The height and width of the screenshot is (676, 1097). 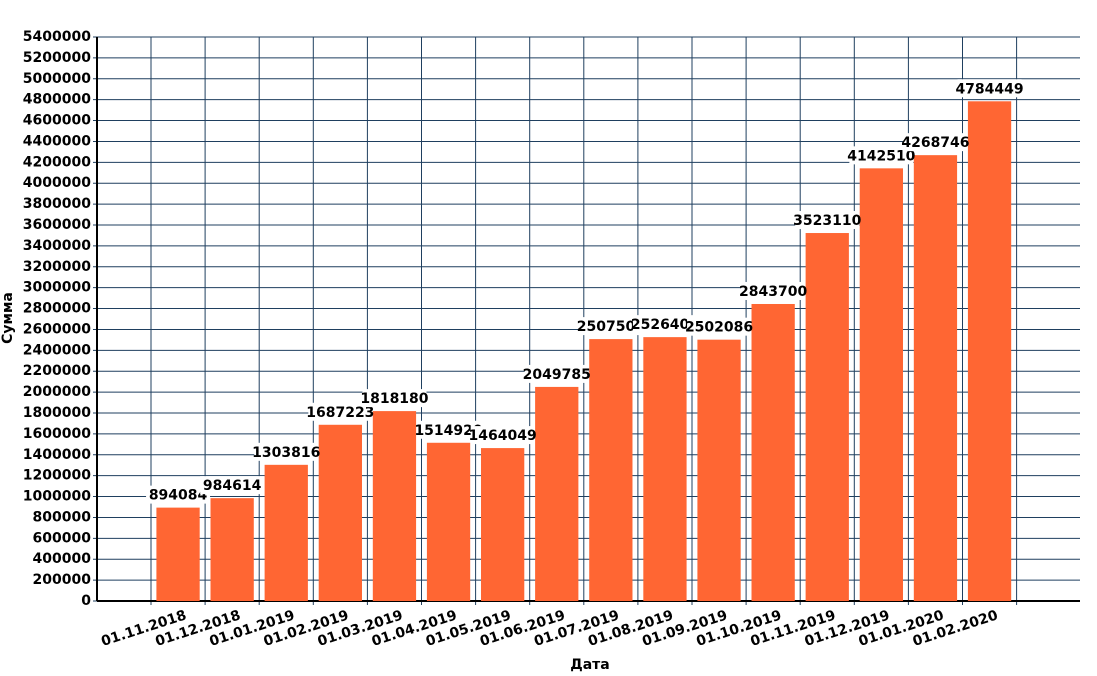 I want to click on y-tick-label: 4400000, so click(x=57, y=141).